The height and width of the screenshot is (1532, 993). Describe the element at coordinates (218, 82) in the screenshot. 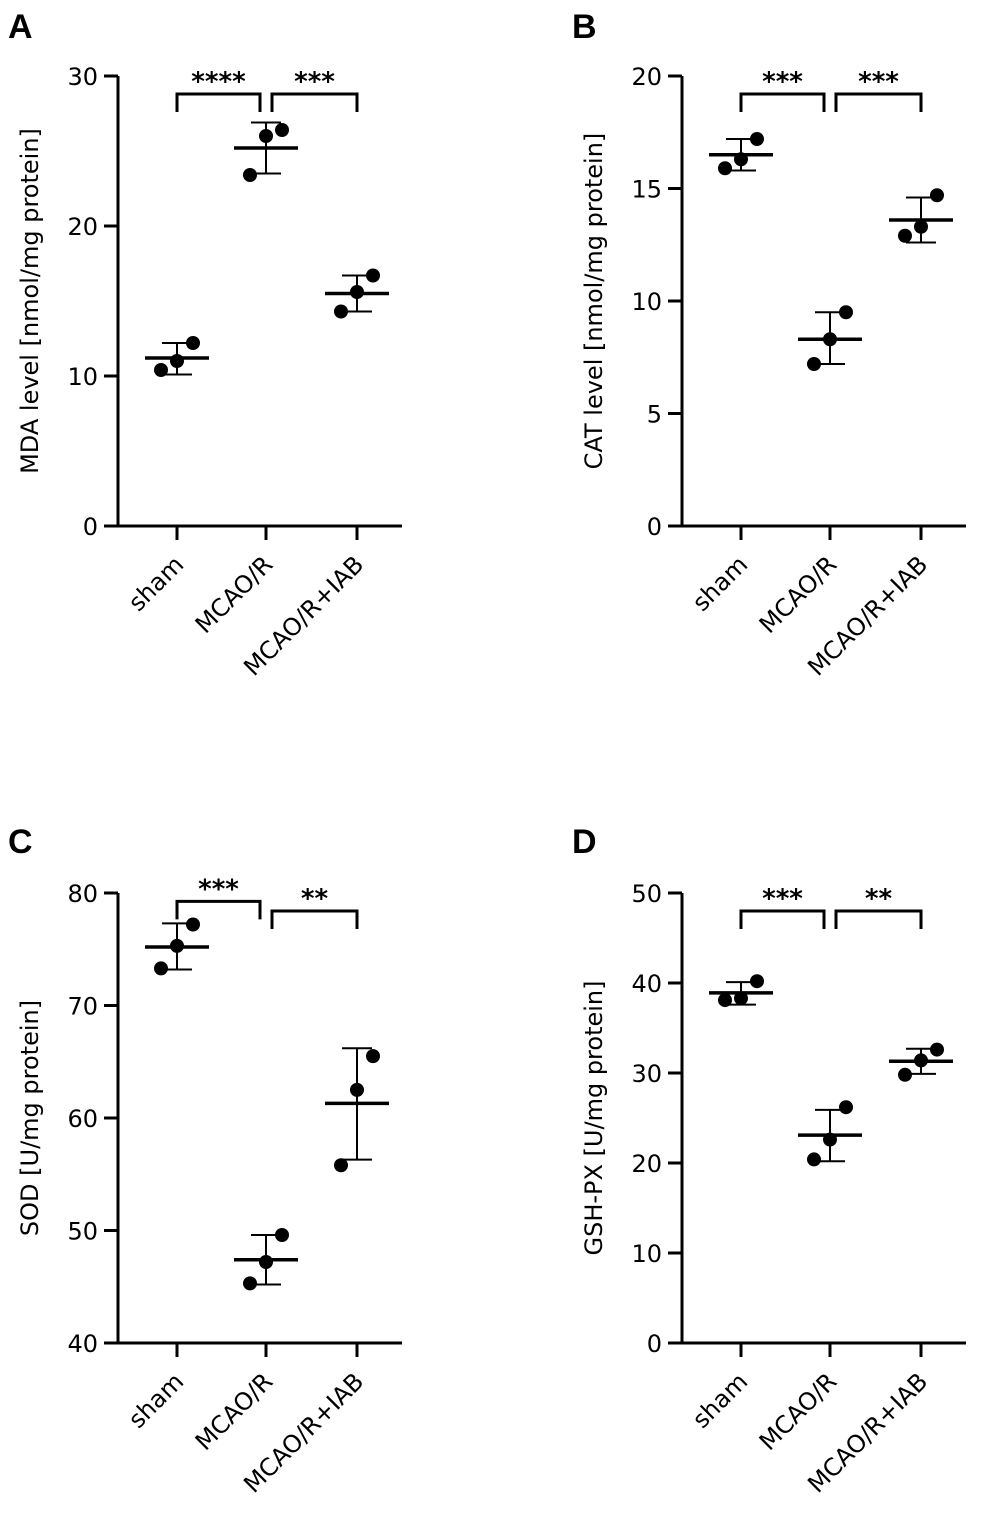

I see `significance-label: ****` at that location.